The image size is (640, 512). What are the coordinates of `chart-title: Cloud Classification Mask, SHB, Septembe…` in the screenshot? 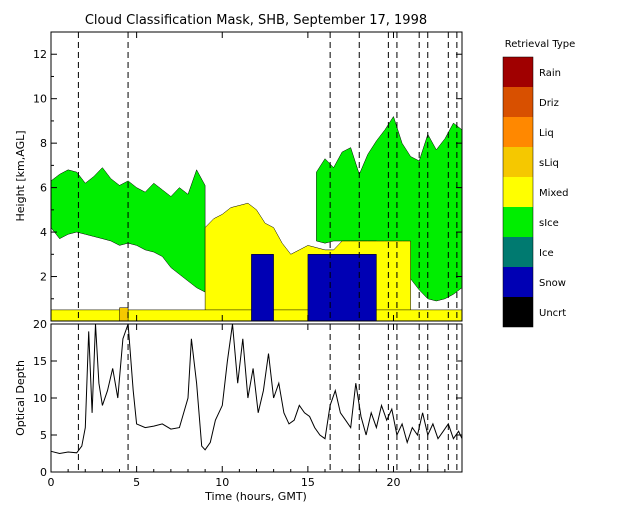 It's located at (256, 20).